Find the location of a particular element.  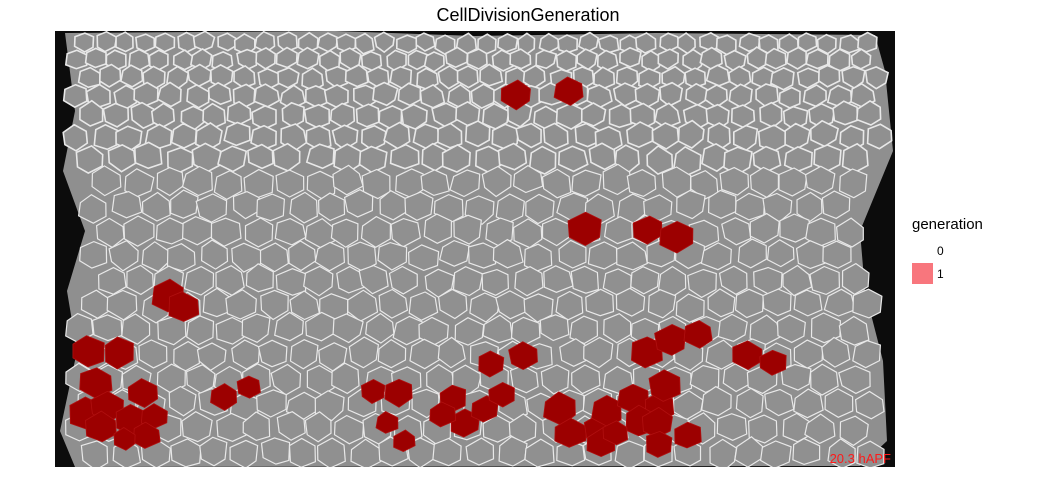

legend: generation 0 1 is located at coordinates (977, 250).